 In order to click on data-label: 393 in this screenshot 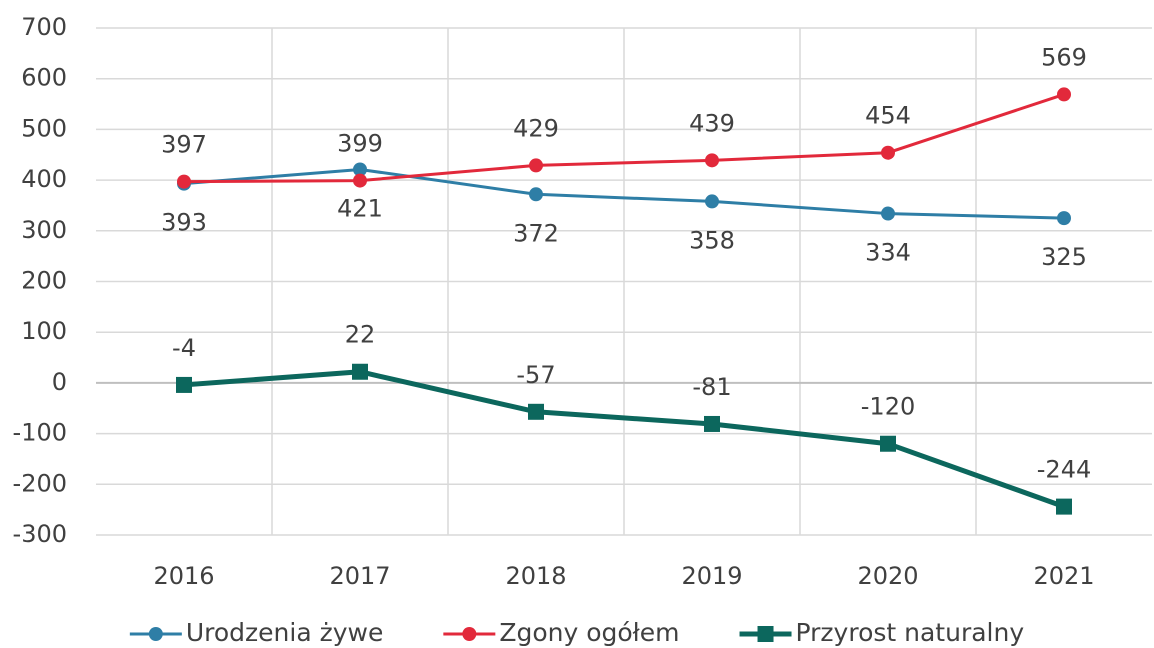, I will do `click(184, 223)`.